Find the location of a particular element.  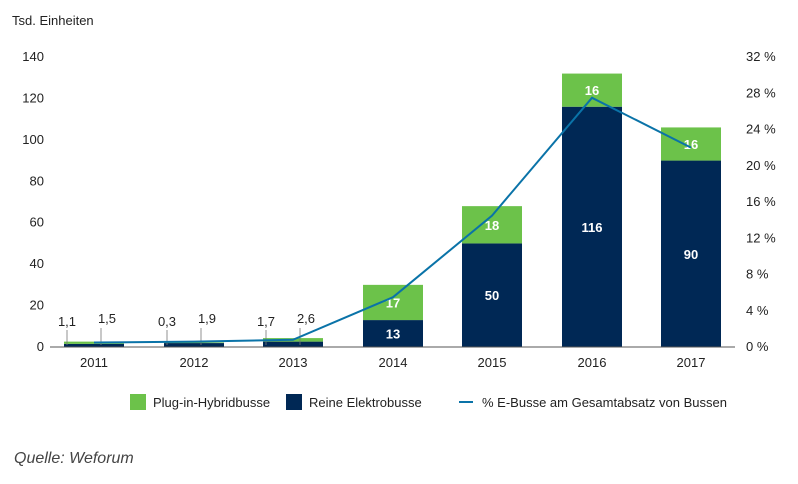

x-axis: 2011 2012 2013 2014 2015 2016 2017 is located at coordinates (392, 358).